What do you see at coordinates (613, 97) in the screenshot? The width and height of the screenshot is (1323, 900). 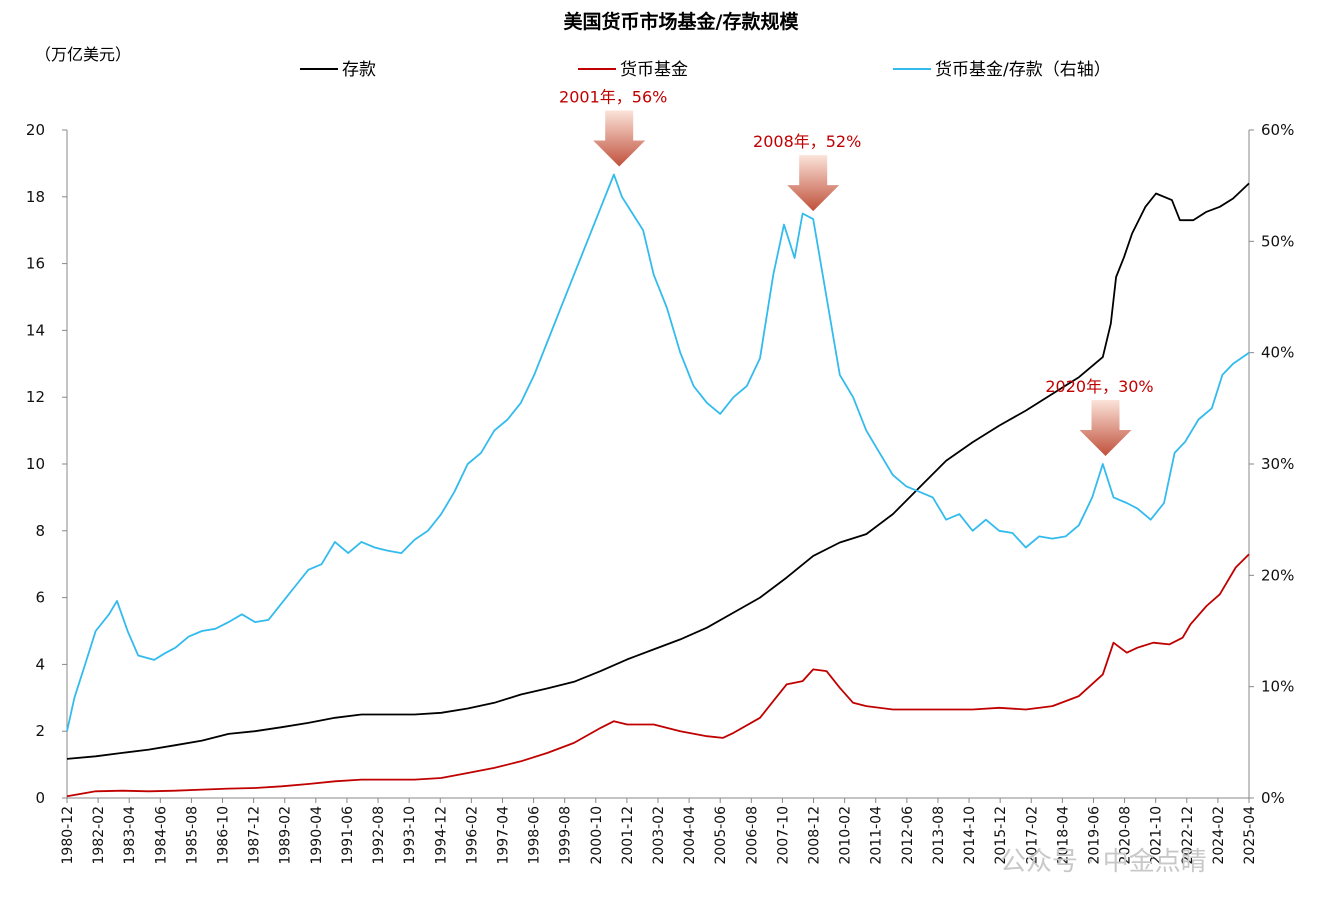 I see `annotation-label: 2001年，56%` at bounding box center [613, 97].